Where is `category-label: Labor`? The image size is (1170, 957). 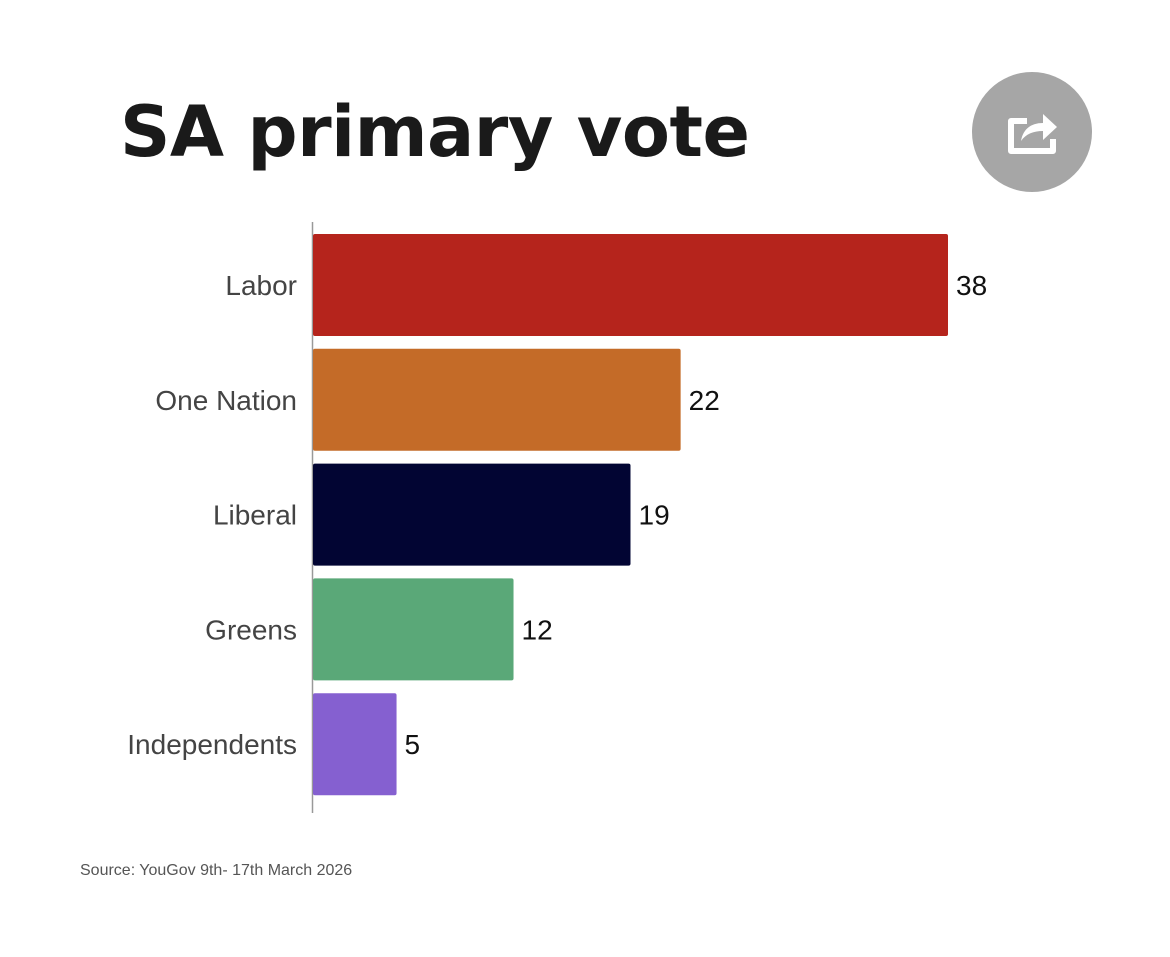 category-label: Labor is located at coordinates (261, 285).